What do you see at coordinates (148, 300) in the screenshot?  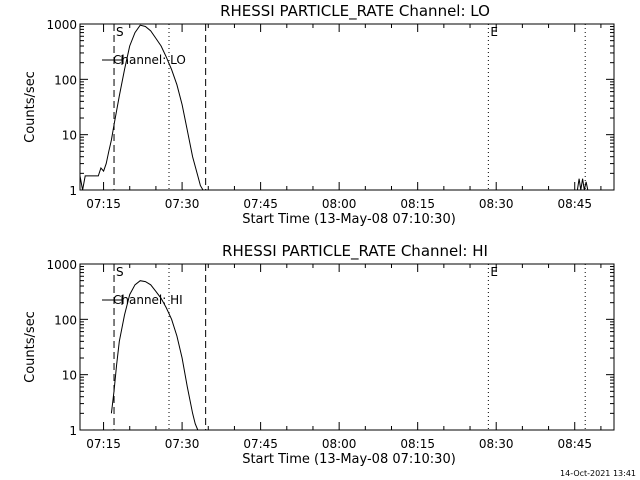 I see `legend-label: Channel: HI` at bounding box center [148, 300].